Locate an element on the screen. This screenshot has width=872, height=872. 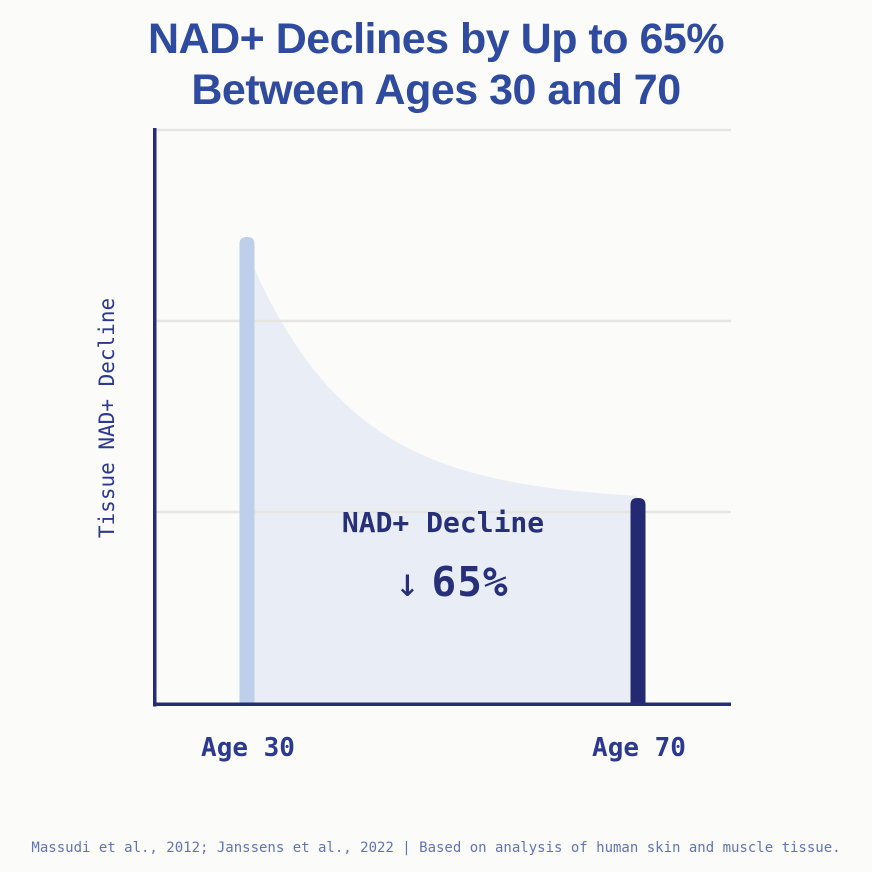
x-axis-line is located at coordinates (442, 704).